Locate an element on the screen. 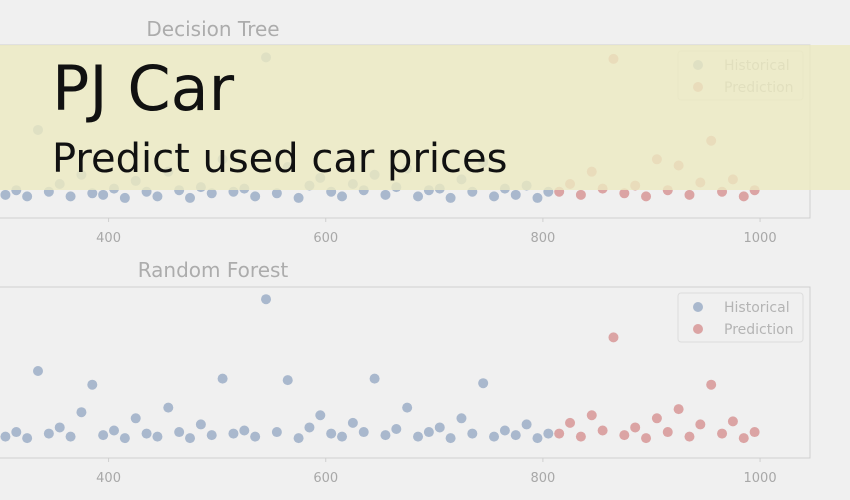  x-tick-label: 400 is located at coordinates (108, 478).